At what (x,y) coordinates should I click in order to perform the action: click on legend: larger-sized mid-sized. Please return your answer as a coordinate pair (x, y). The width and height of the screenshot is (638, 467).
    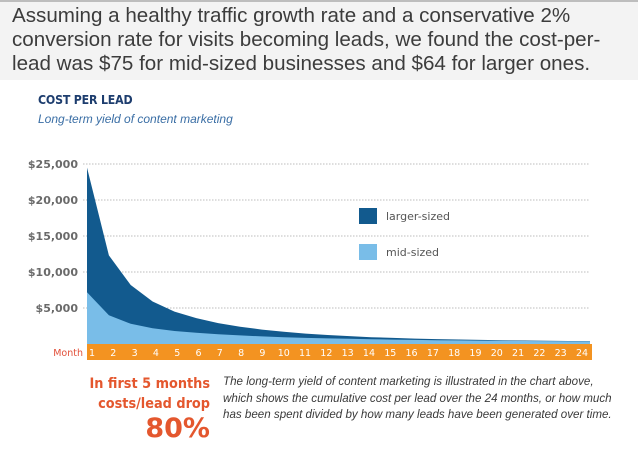
    Looking at the image, I should click on (404, 234).